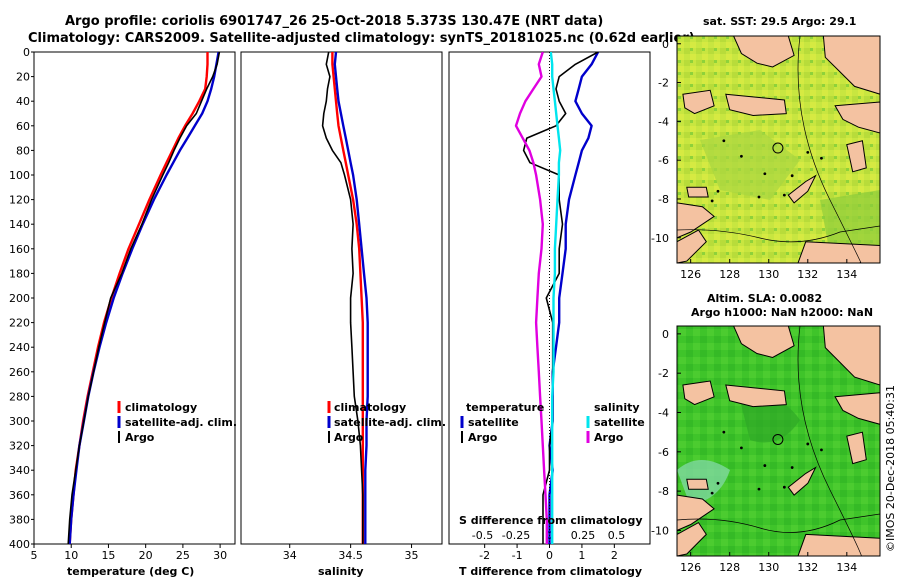  What do you see at coordinates (663, 83) in the screenshot?
I see `lat-tick-label: -2` at bounding box center [663, 83].